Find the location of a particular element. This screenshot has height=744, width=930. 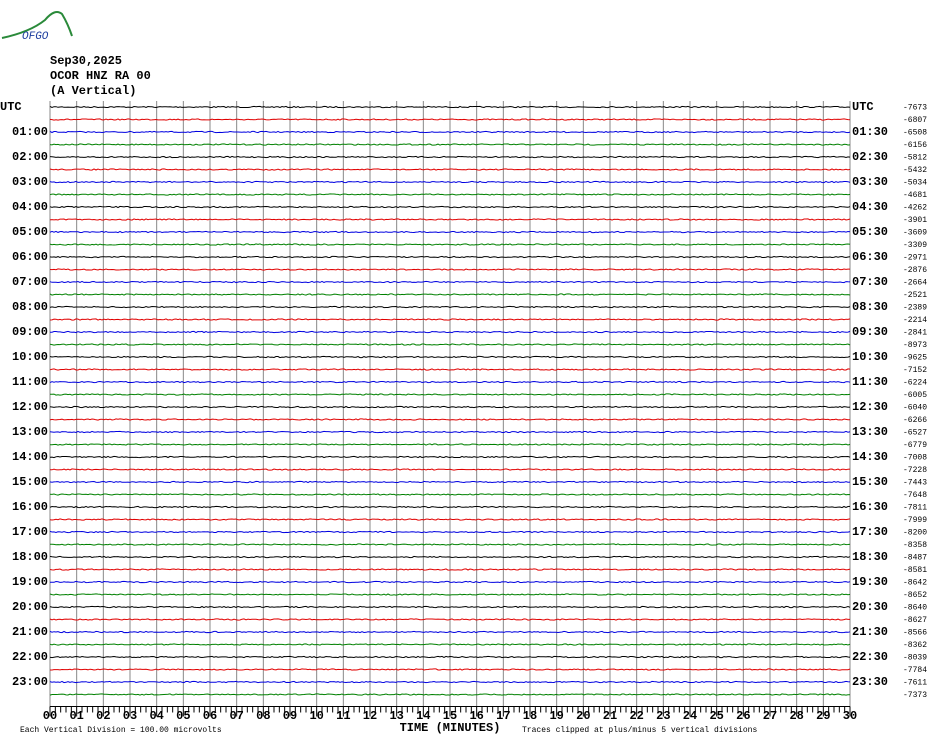

offset-label: -7373 is located at coordinates (915, 695).